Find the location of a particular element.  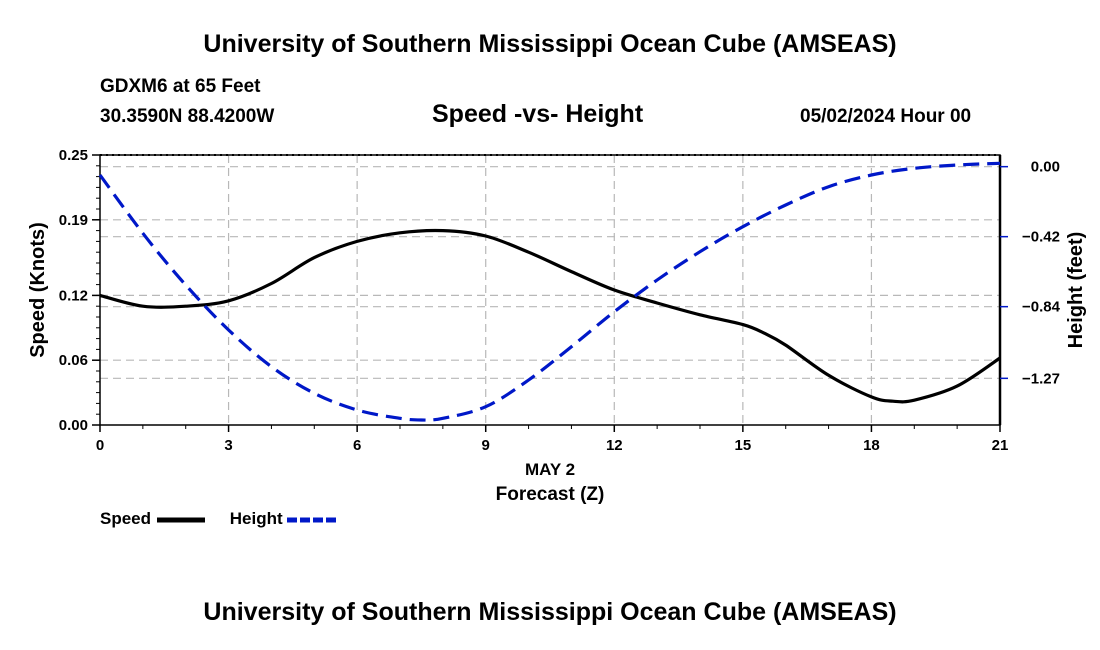

y-axis-title: Speed (Knots) is located at coordinates (38, 290).